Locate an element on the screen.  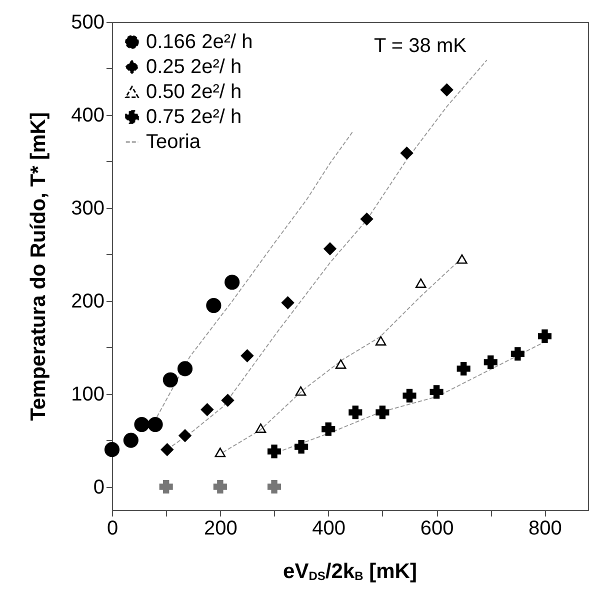
y-tick-label: 0 is located at coordinates (98, 487).